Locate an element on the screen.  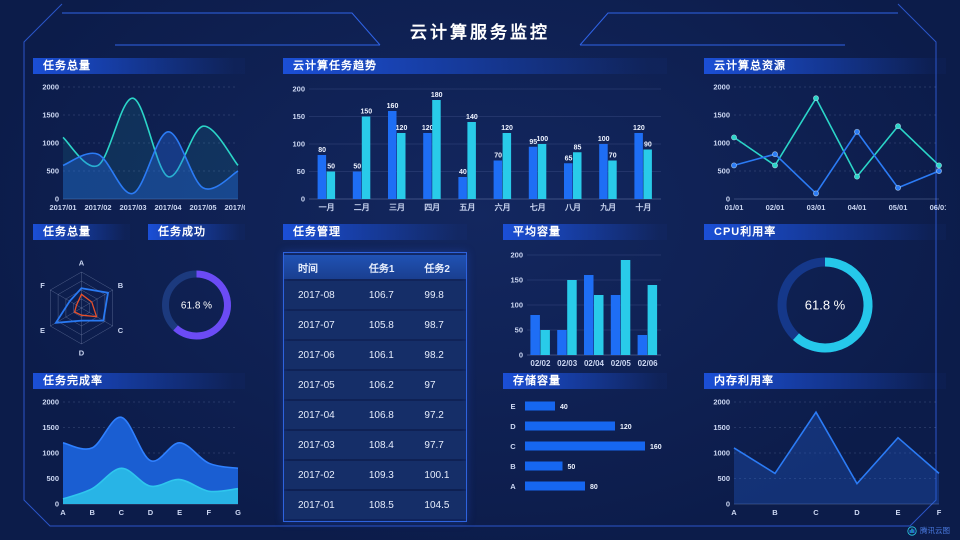
svg-text: 61.8 % is located at coordinates (196, 306).